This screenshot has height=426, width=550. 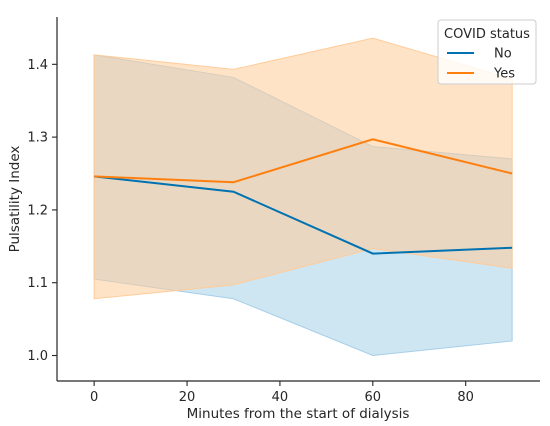 I want to click on x-tick-label: 20, so click(x=187, y=397).